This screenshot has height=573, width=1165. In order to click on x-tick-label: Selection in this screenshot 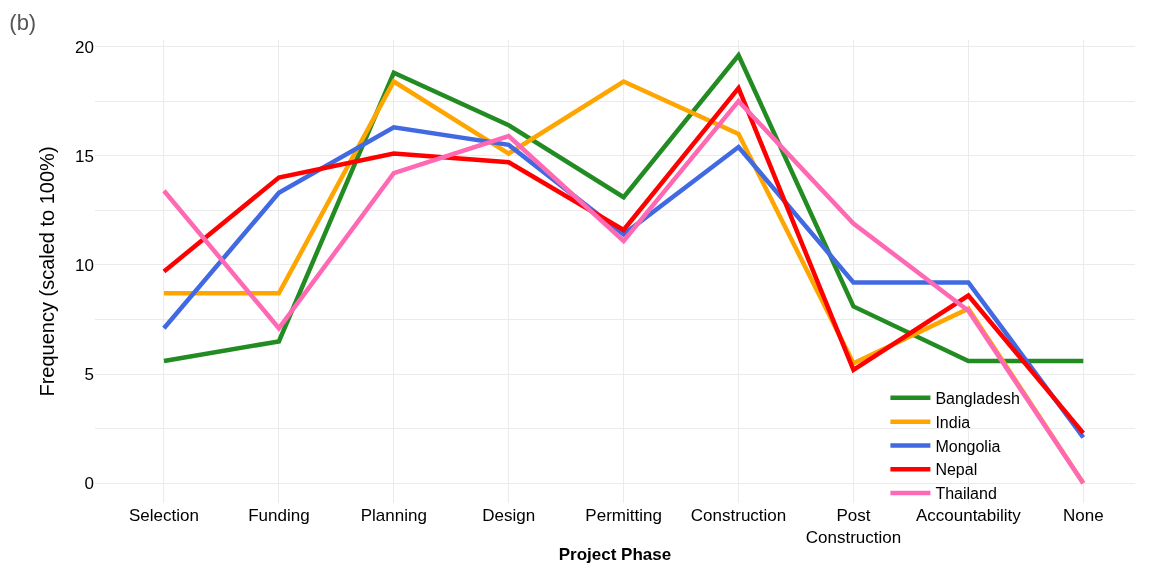, I will do `click(163, 515)`.